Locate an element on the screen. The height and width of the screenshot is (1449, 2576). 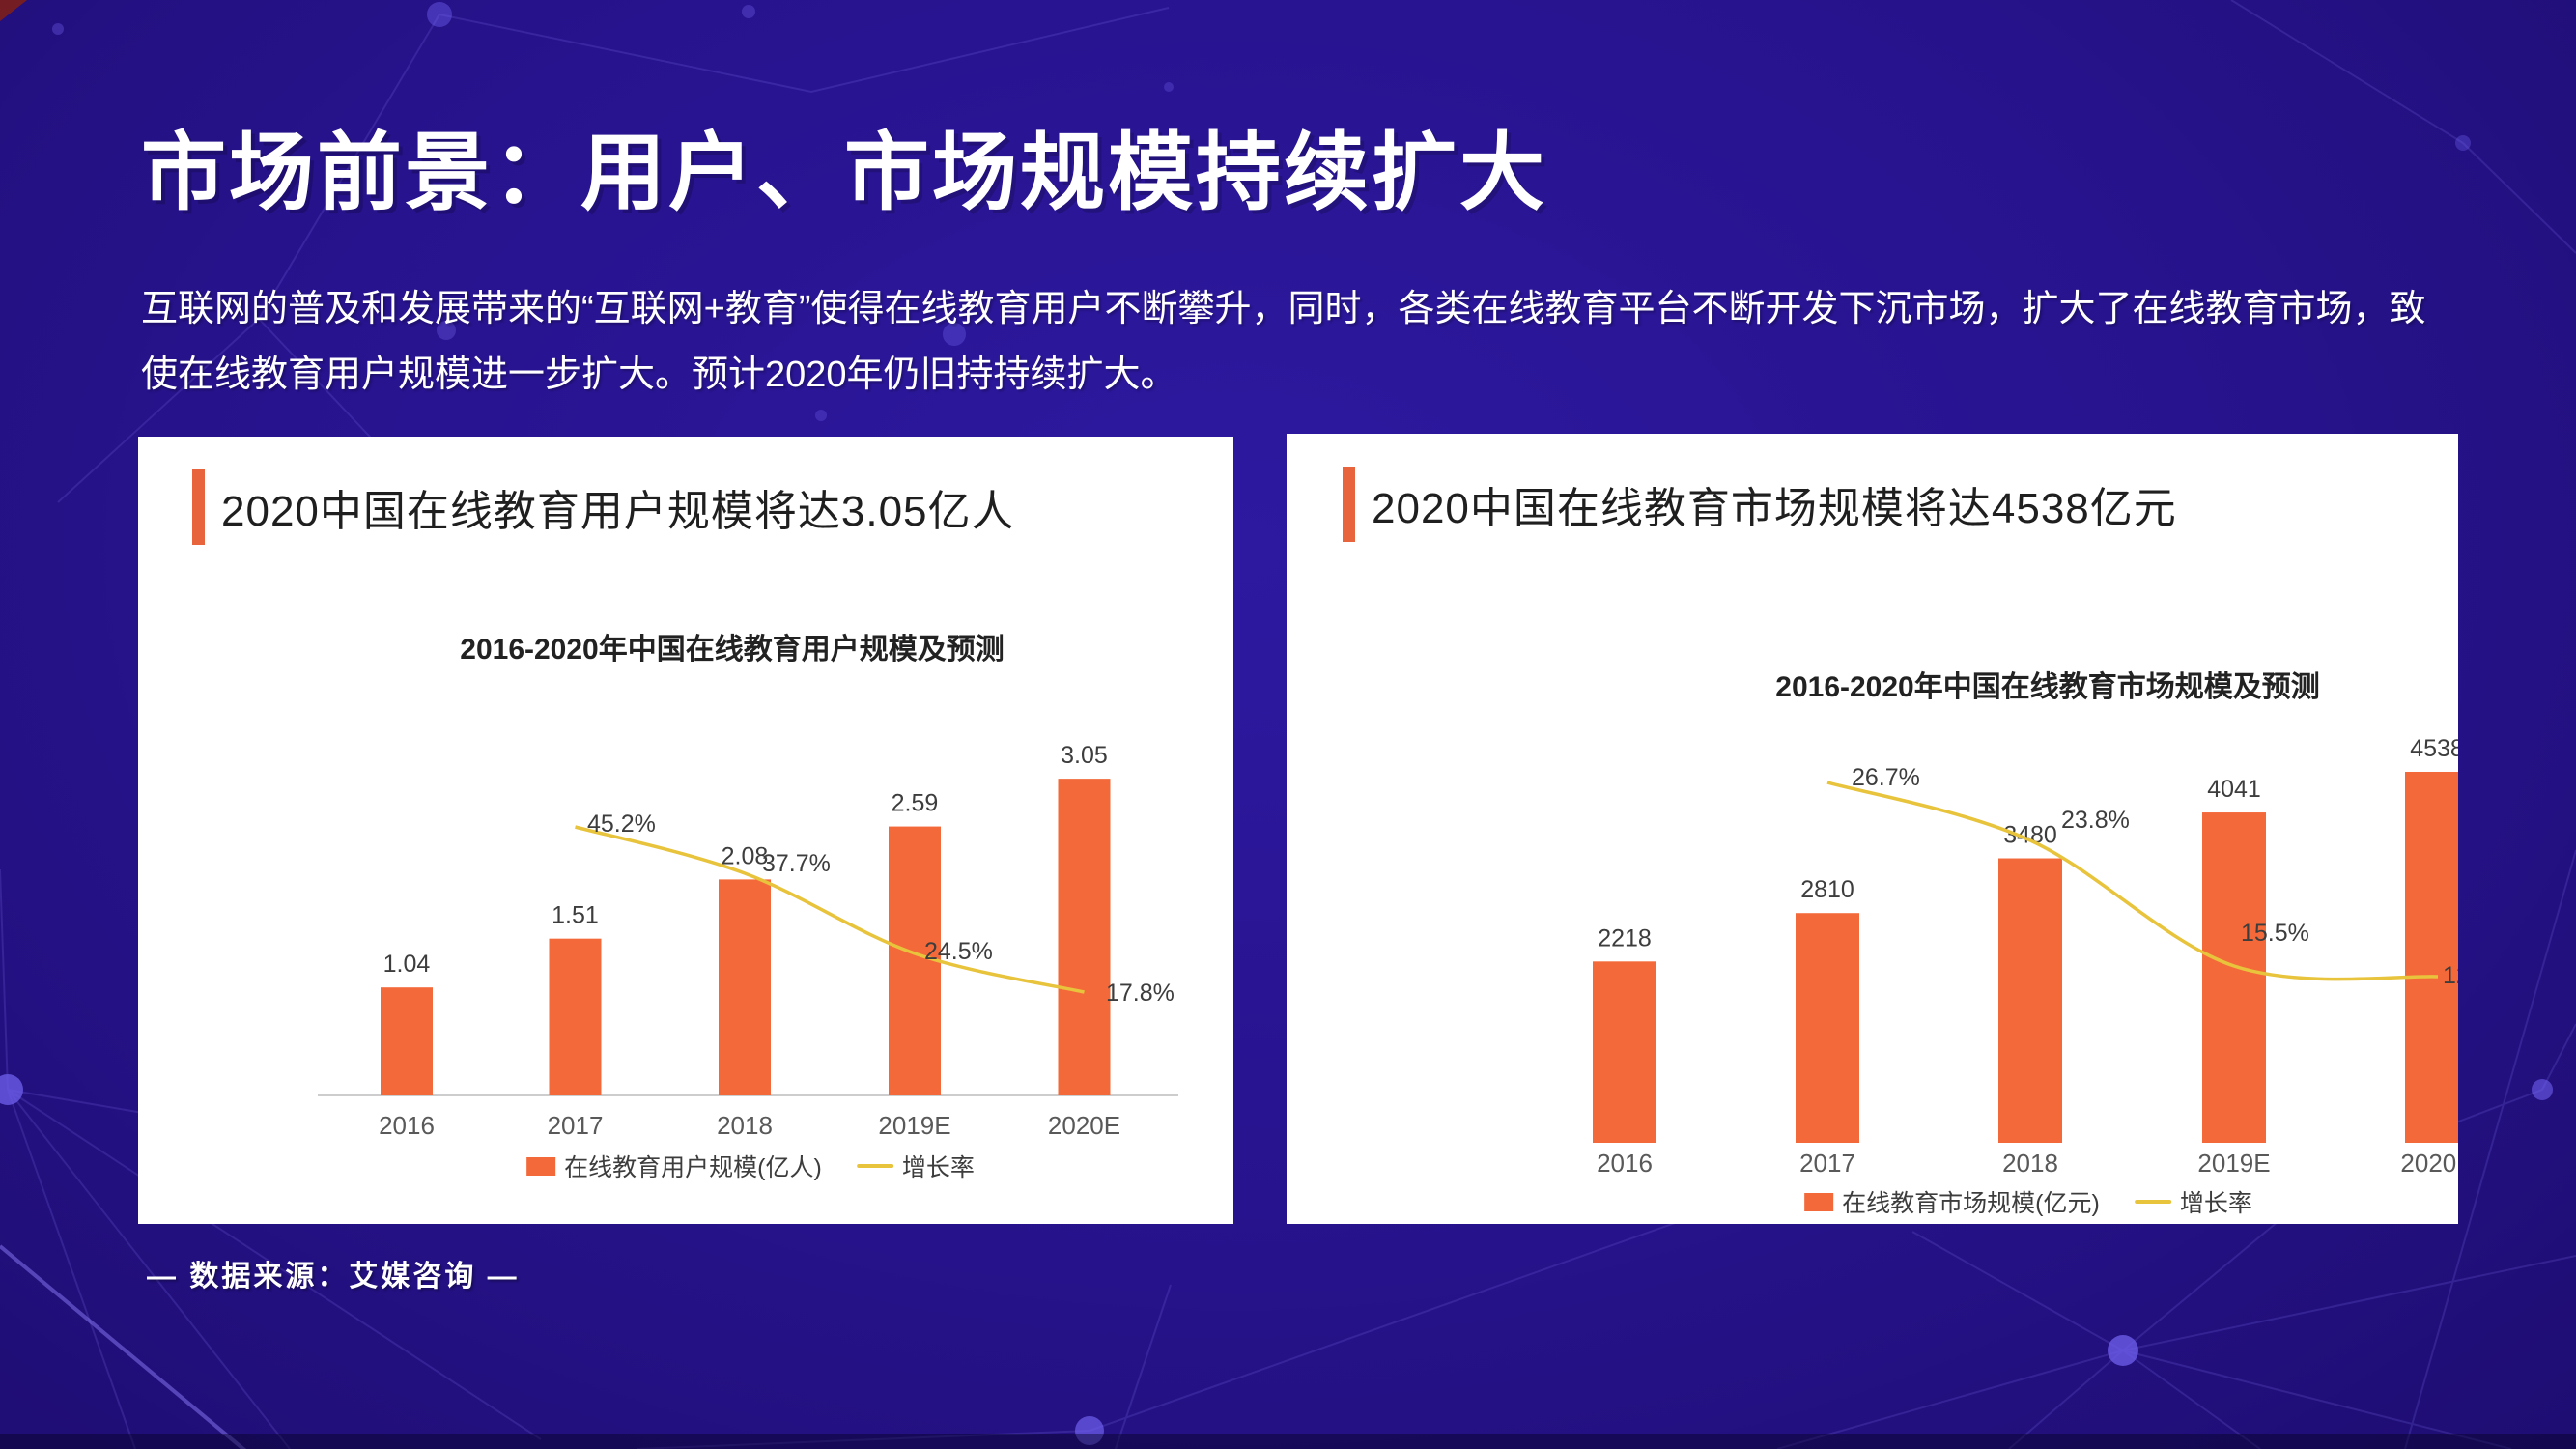
card-heading: 2020中国在线教育用户规模将达3.05亿人 is located at coordinates (618, 511).